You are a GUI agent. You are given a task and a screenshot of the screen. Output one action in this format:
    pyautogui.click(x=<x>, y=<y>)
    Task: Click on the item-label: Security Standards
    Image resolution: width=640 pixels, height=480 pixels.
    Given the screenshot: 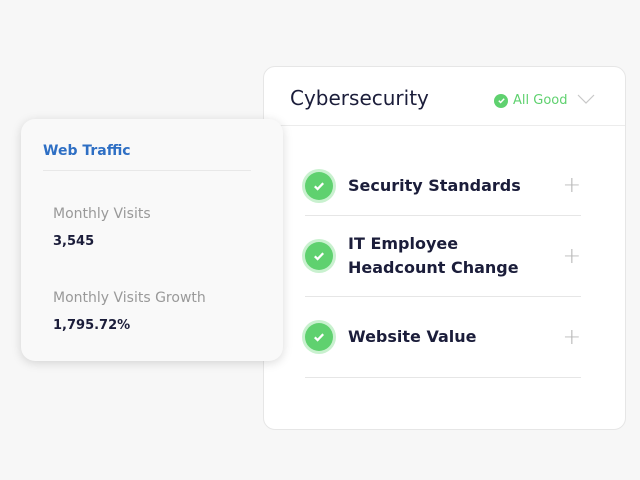 What is the action you would take?
    pyautogui.click(x=434, y=185)
    